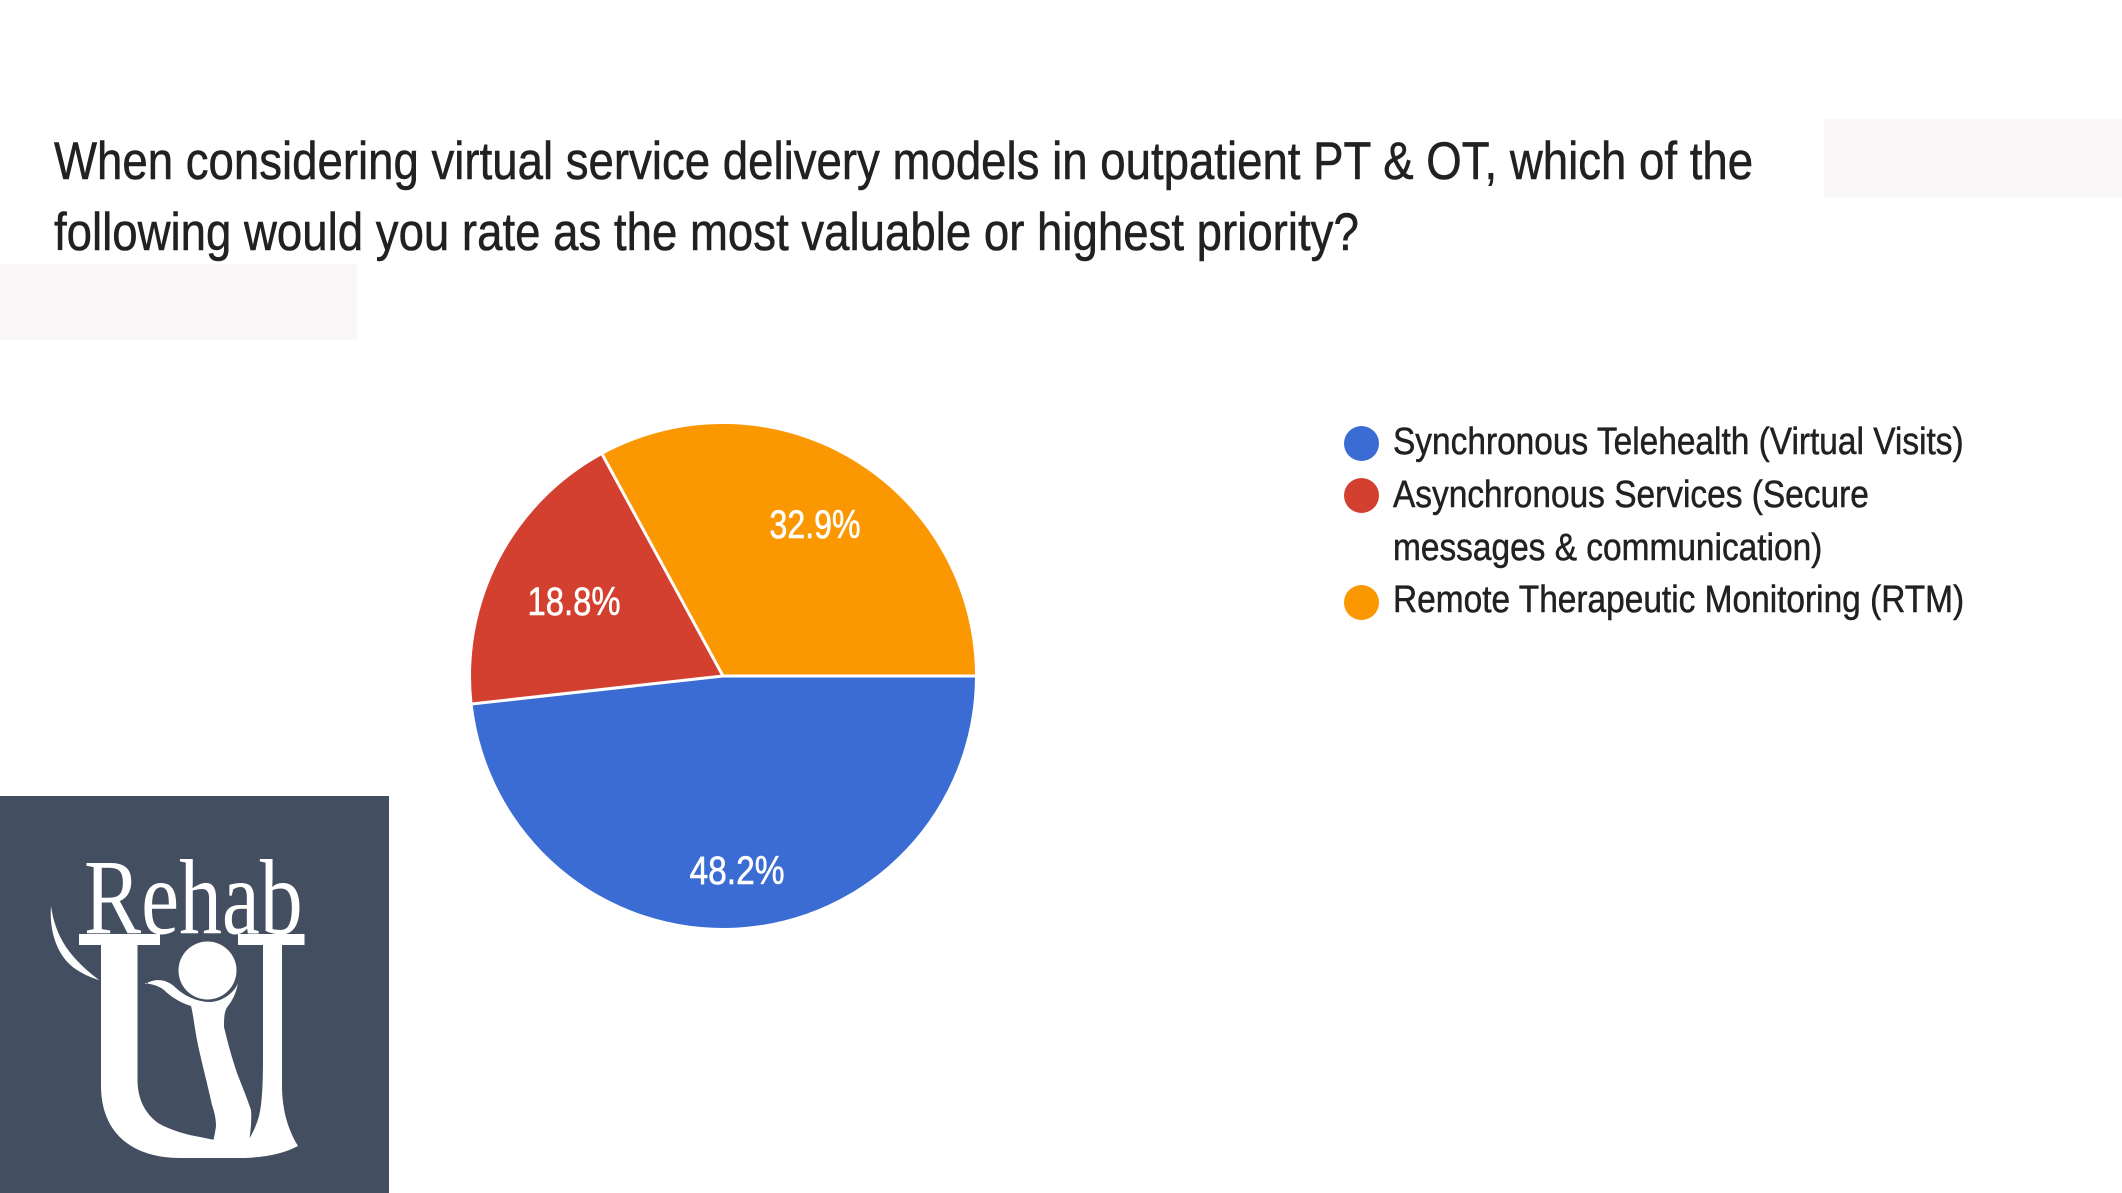  I want to click on svg-text: 32.9%, so click(815, 525).